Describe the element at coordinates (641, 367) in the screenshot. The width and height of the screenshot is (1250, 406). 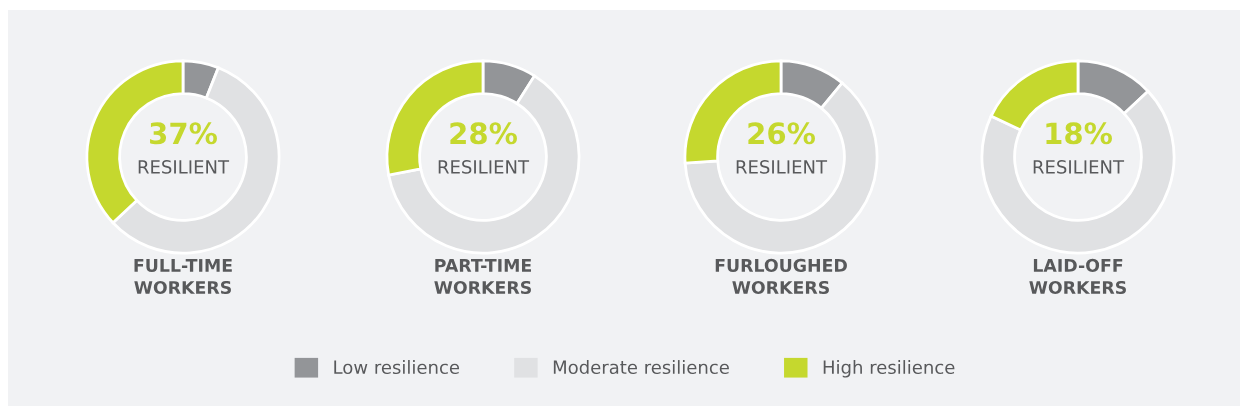
I see `legend-label: Moderate resilience` at that location.